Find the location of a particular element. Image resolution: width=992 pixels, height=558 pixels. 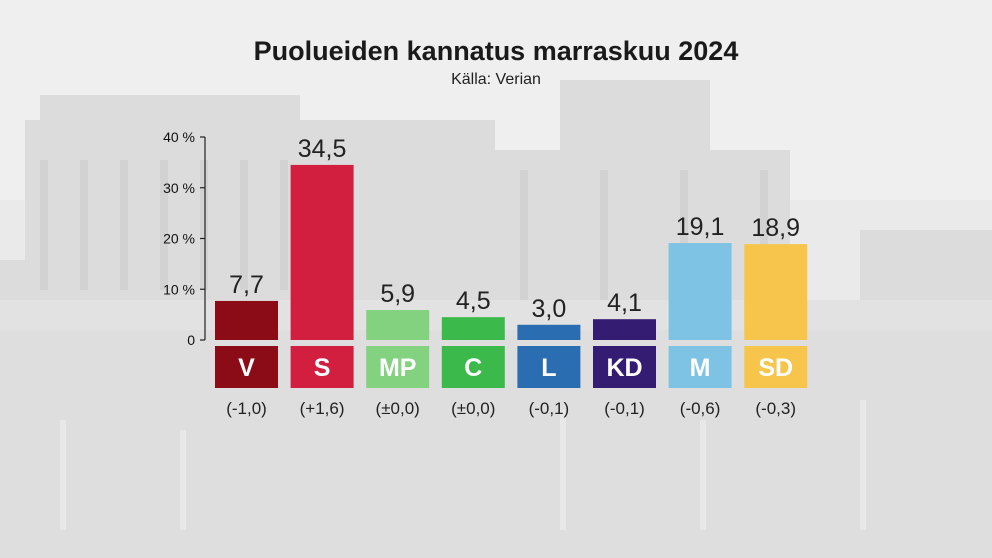

party-badge-m is located at coordinates (700, 367).